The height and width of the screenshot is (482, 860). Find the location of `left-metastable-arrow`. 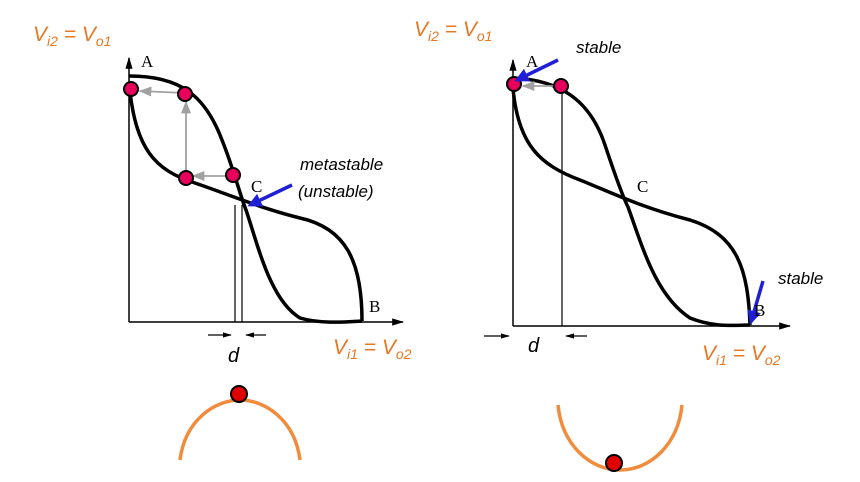

left-metastable-arrow is located at coordinates (270, 195).